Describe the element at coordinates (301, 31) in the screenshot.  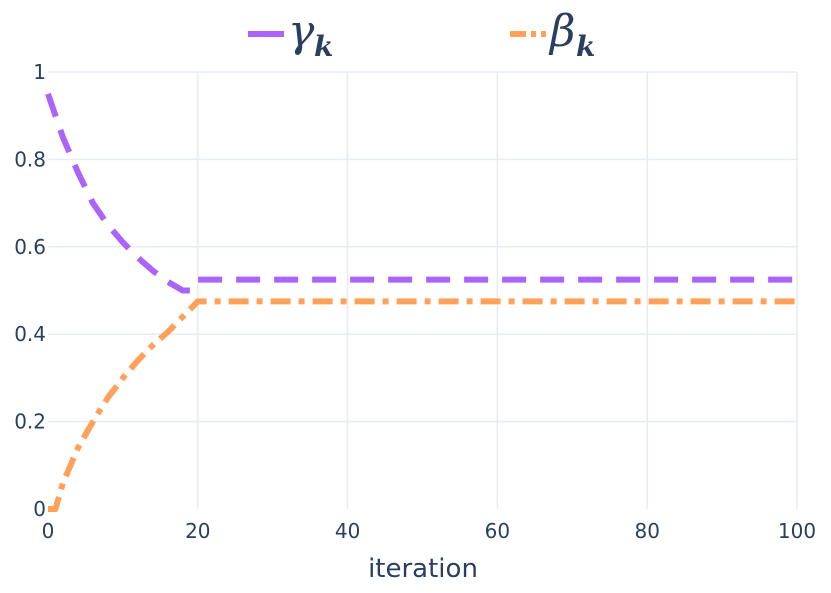
I see `legend-label-0: γ` at that location.